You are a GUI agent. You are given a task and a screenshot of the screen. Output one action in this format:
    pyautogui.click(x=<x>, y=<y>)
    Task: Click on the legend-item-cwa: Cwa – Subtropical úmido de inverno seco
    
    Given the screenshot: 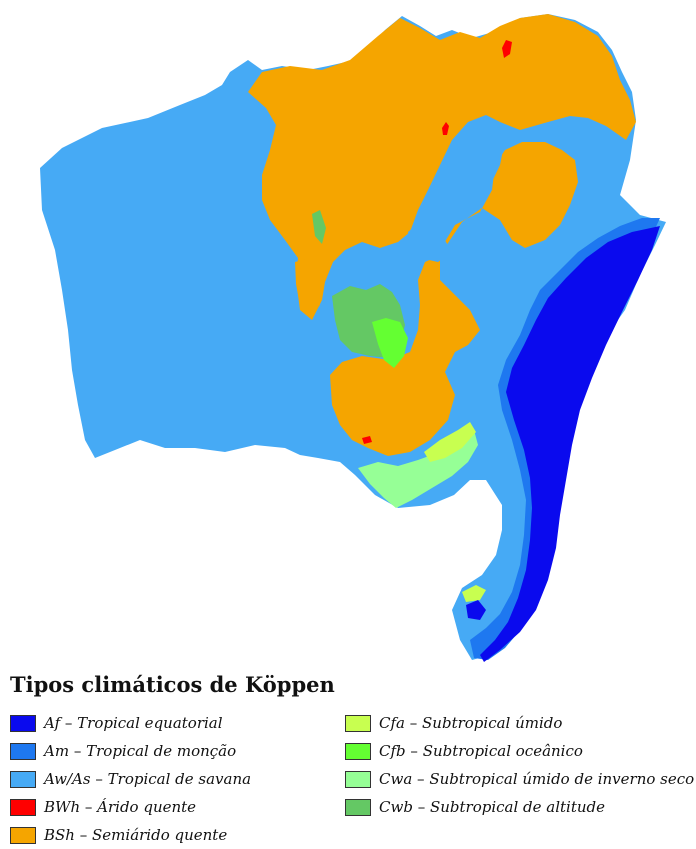 What is the action you would take?
    pyautogui.click(x=519, y=779)
    